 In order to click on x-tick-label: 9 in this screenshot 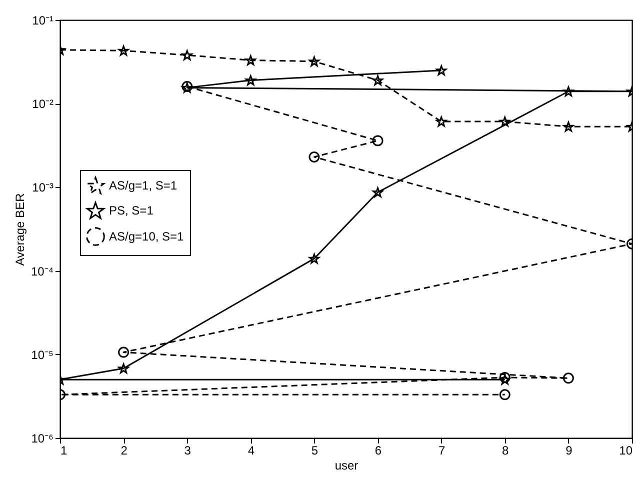, I will do `click(569, 451)`.